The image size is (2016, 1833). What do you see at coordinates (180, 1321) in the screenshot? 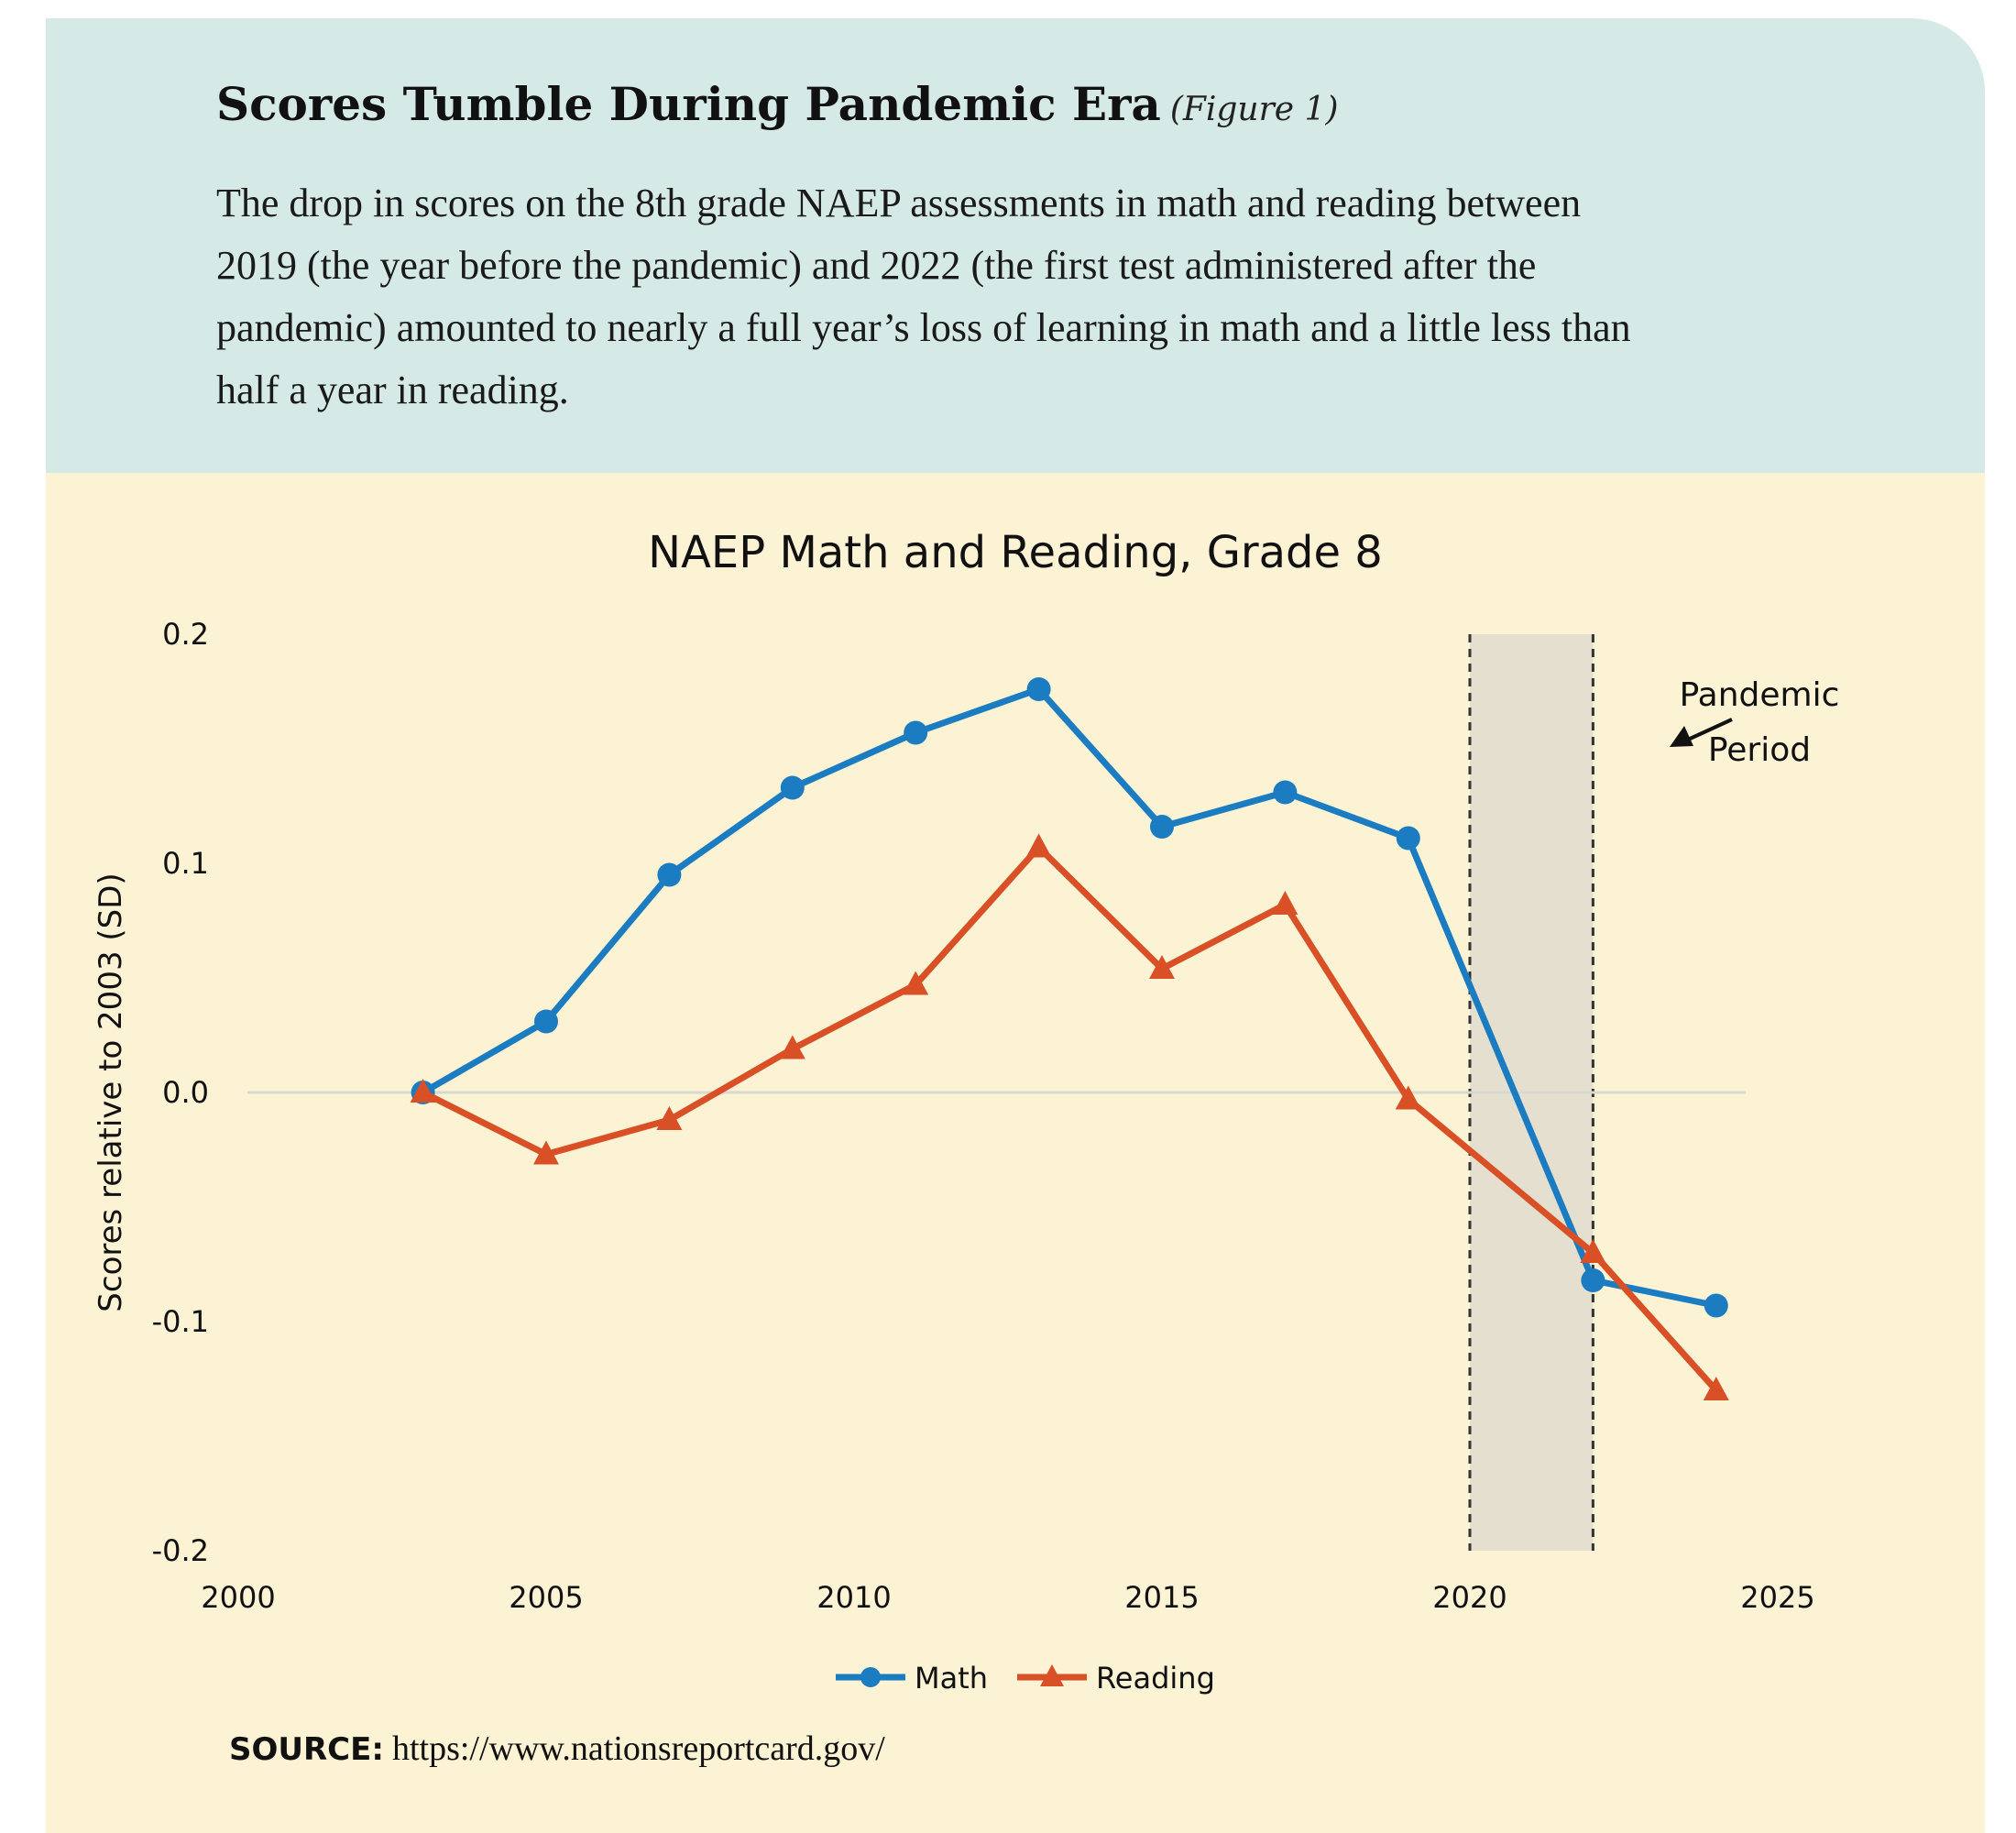
I see `y-tick-label: -0.1` at bounding box center [180, 1321].